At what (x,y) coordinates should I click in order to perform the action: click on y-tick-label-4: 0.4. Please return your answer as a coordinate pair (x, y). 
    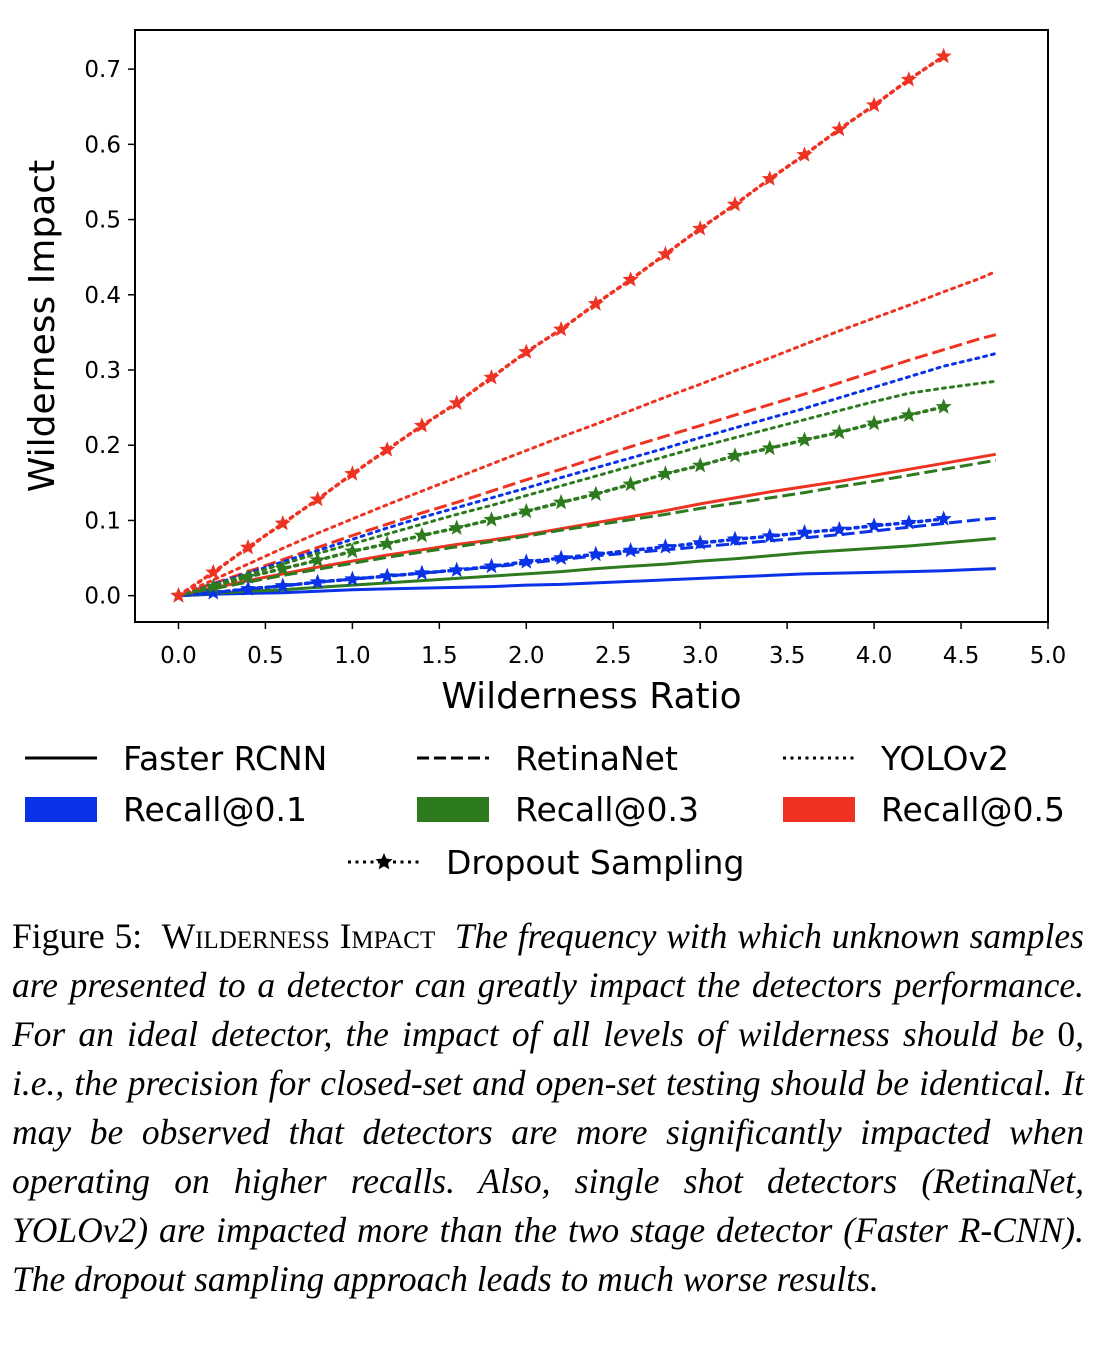
    Looking at the image, I should click on (102, 296).